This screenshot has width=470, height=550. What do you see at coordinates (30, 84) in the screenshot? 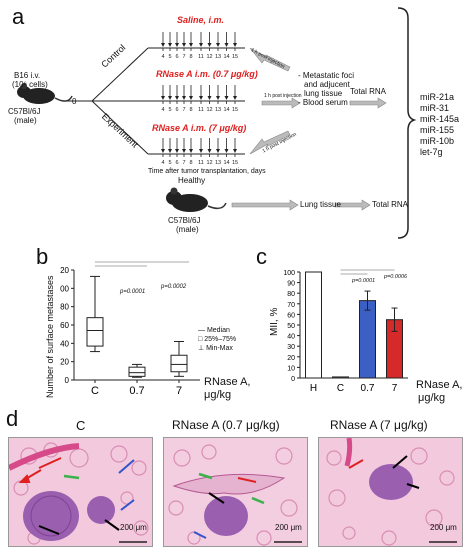
I see `cells-label: (10⁶ cells)` at bounding box center [30, 84].